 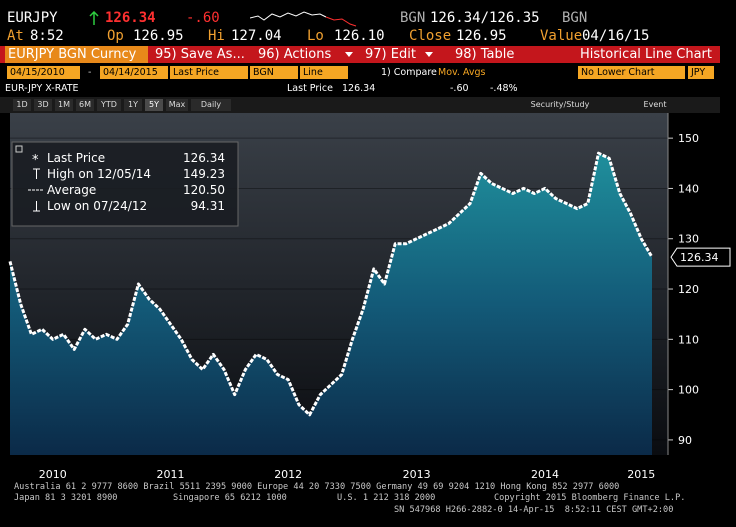 What do you see at coordinates (688, 390) in the screenshot?
I see `y-tick-label: 100` at bounding box center [688, 390].